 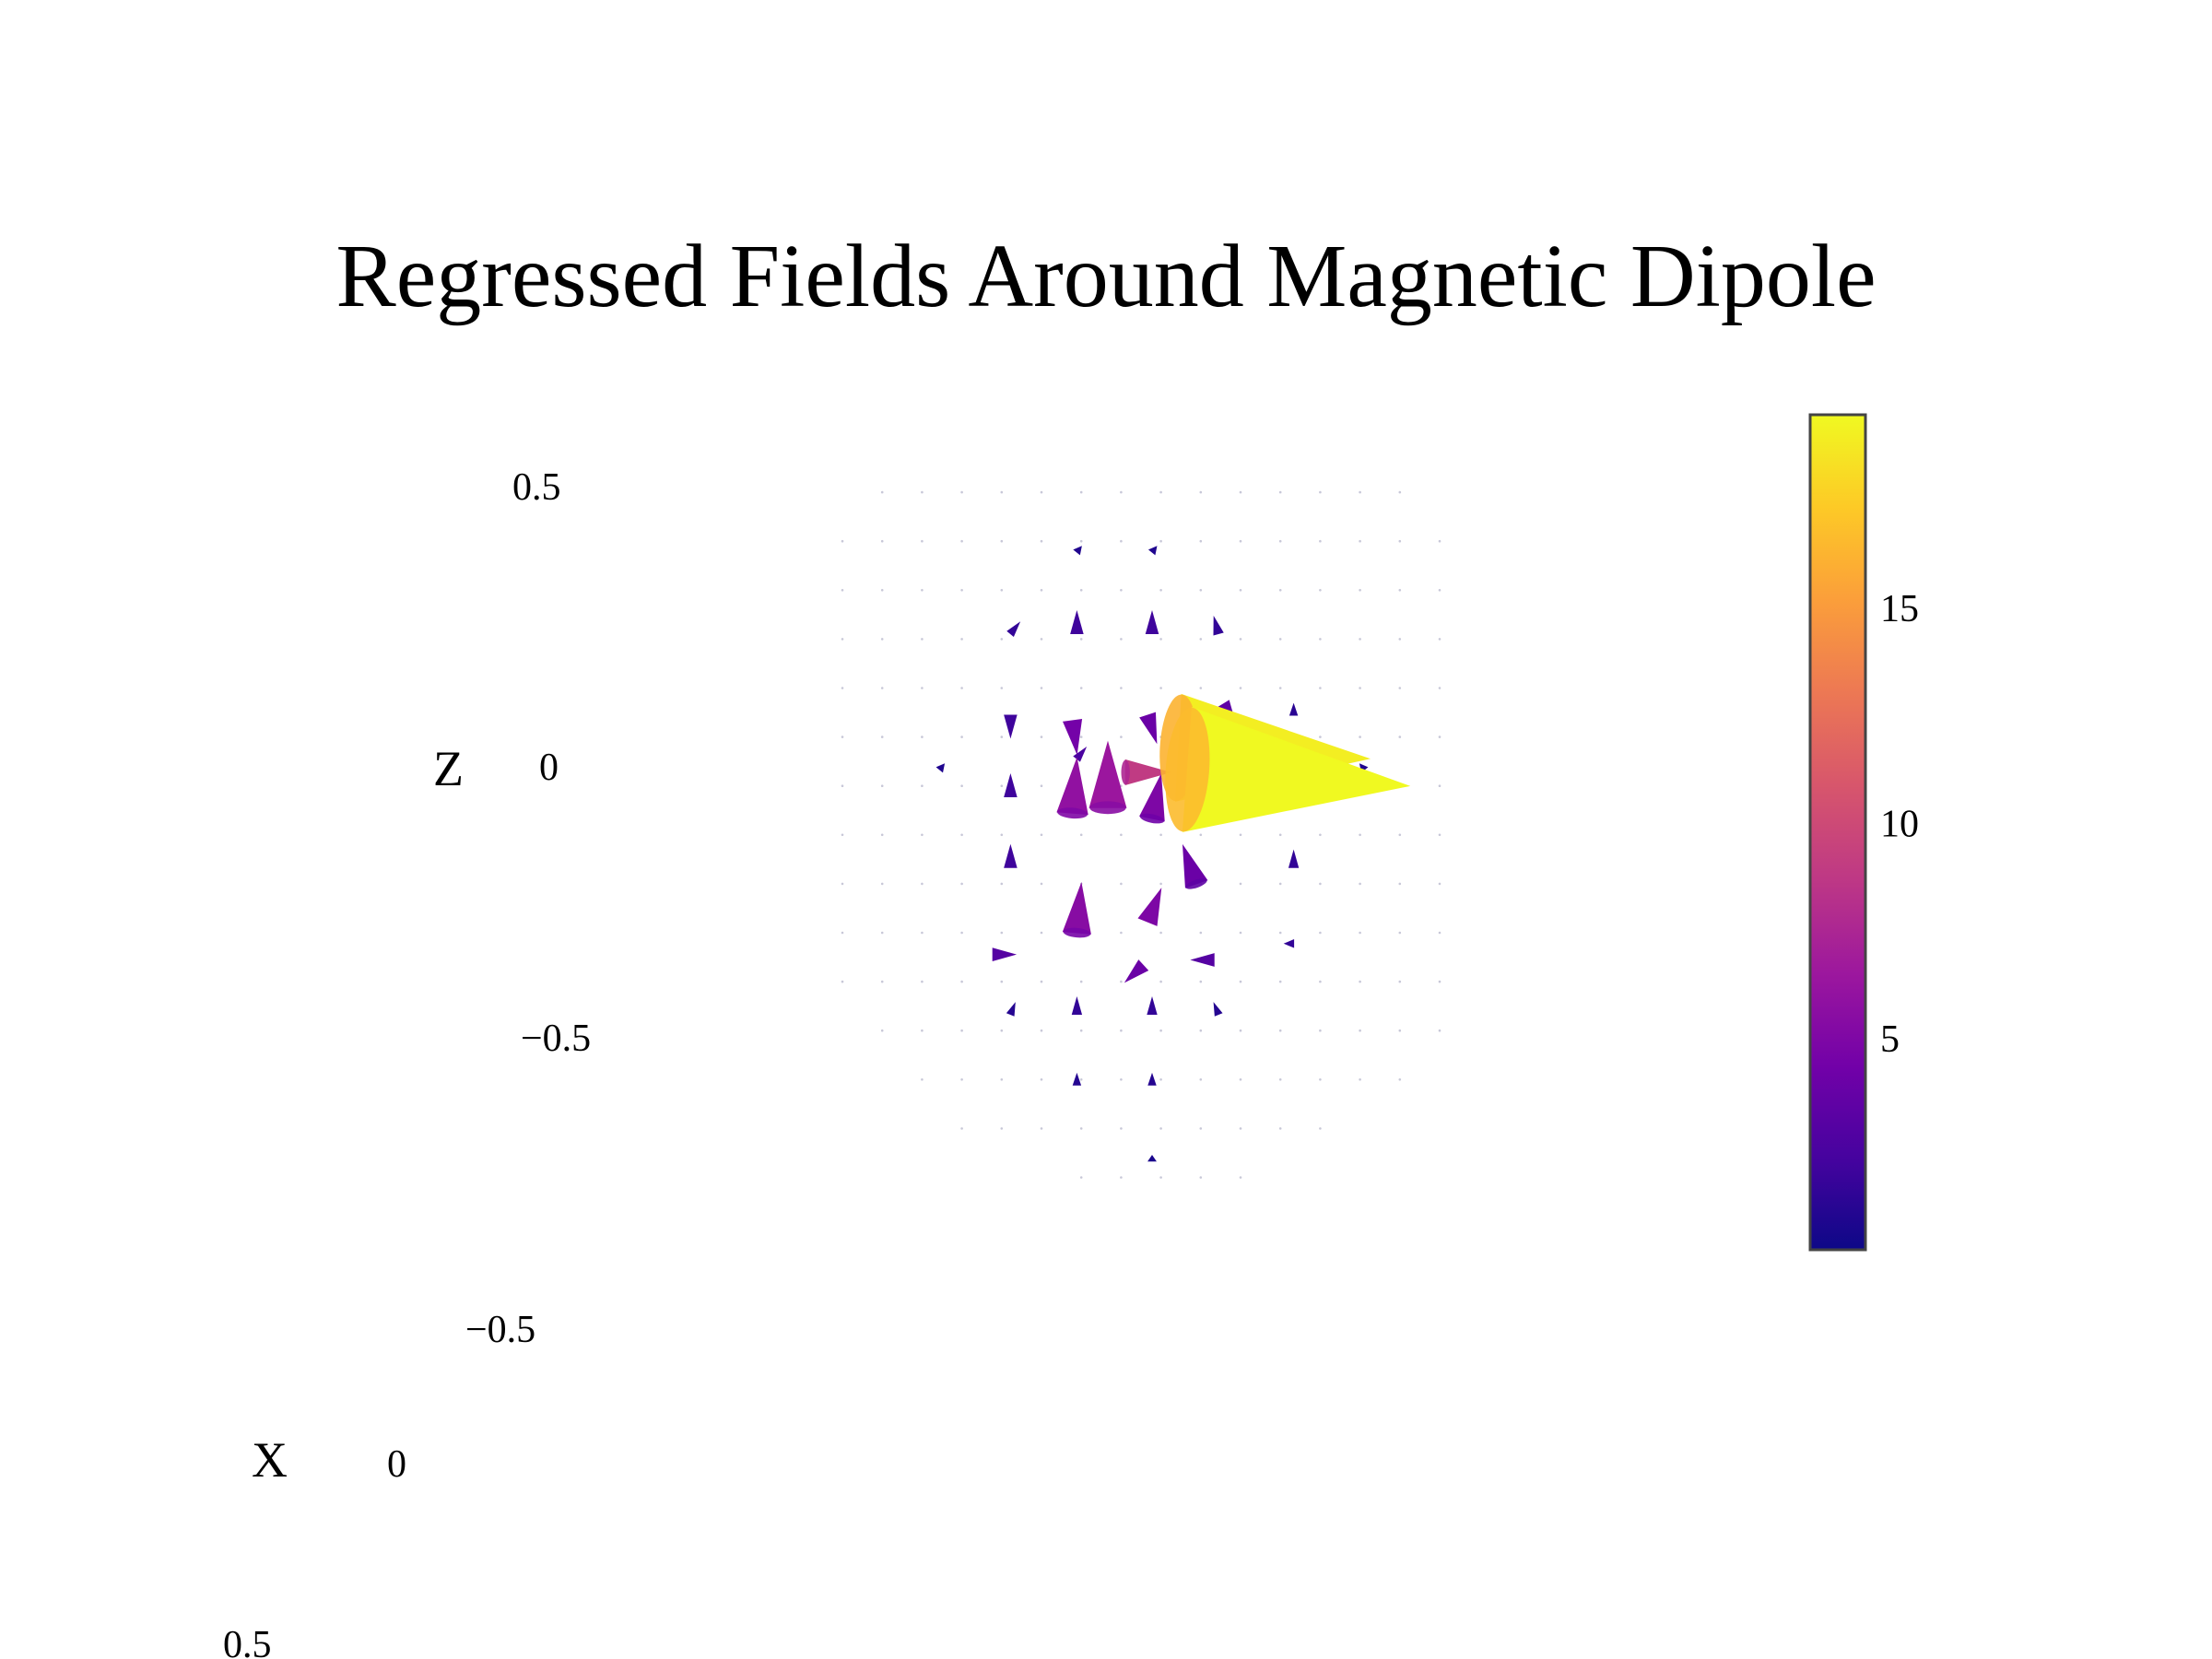 I want to click on x-tick-label: 0, so click(x=396, y=1464).